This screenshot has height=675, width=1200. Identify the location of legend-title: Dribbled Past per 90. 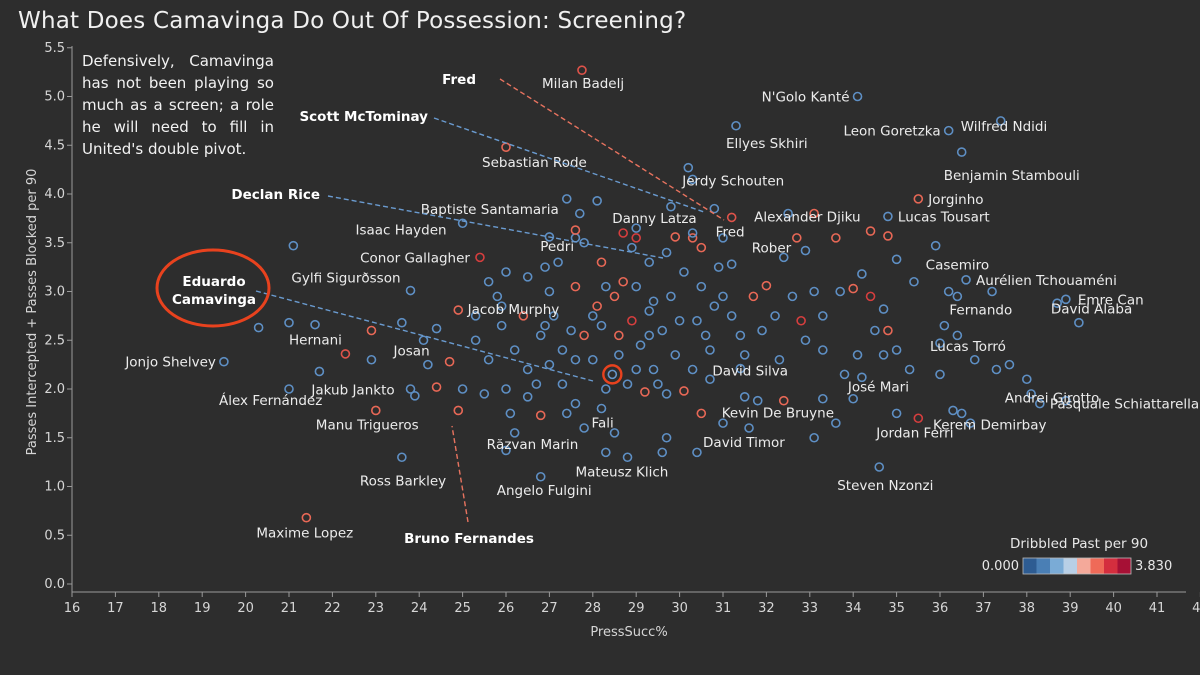
(1079, 544).